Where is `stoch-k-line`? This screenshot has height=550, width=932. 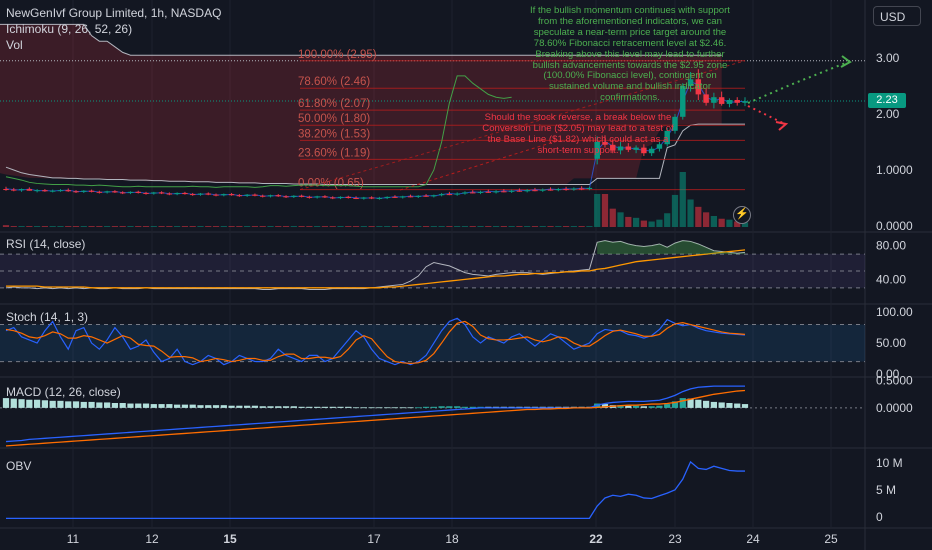
stoch-k-line is located at coordinates (375, 341).